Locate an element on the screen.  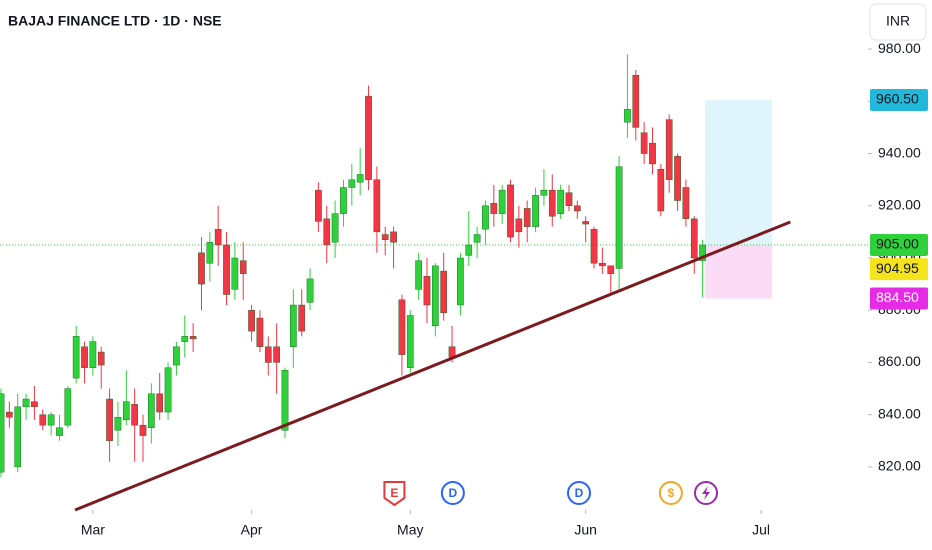
y-tick-label: 980.00 is located at coordinates (899, 48).